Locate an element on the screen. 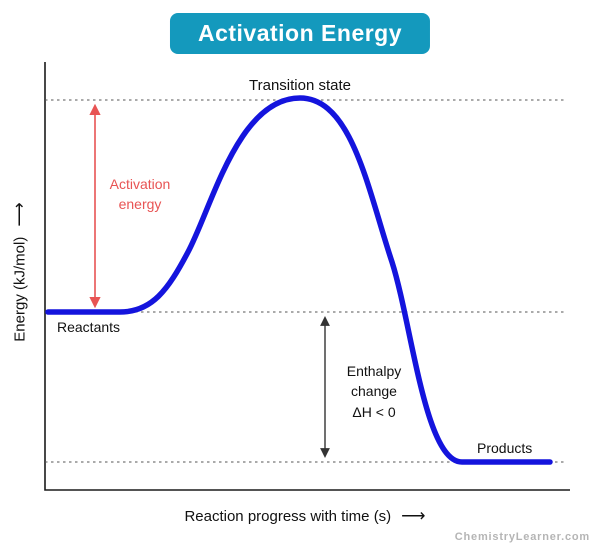  y-axis-label-text: Energy (kJ/mol) is located at coordinates (20, 289).